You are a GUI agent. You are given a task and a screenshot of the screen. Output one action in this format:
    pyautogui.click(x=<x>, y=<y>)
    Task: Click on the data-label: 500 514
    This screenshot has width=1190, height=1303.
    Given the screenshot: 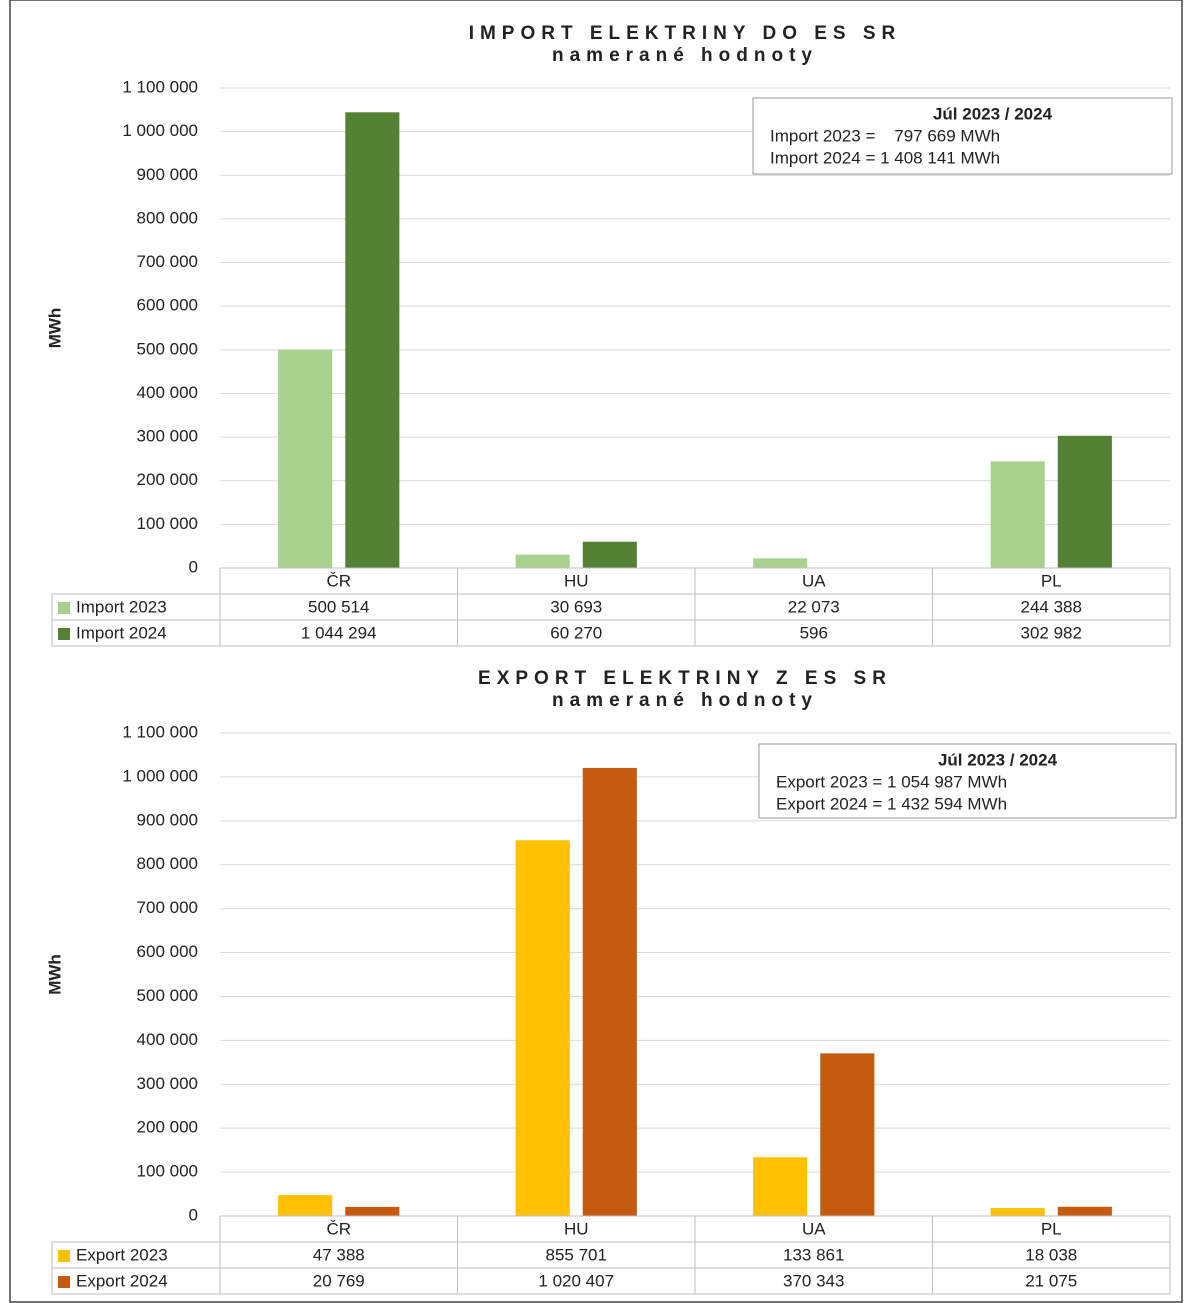 What is the action you would take?
    pyautogui.click(x=338, y=606)
    